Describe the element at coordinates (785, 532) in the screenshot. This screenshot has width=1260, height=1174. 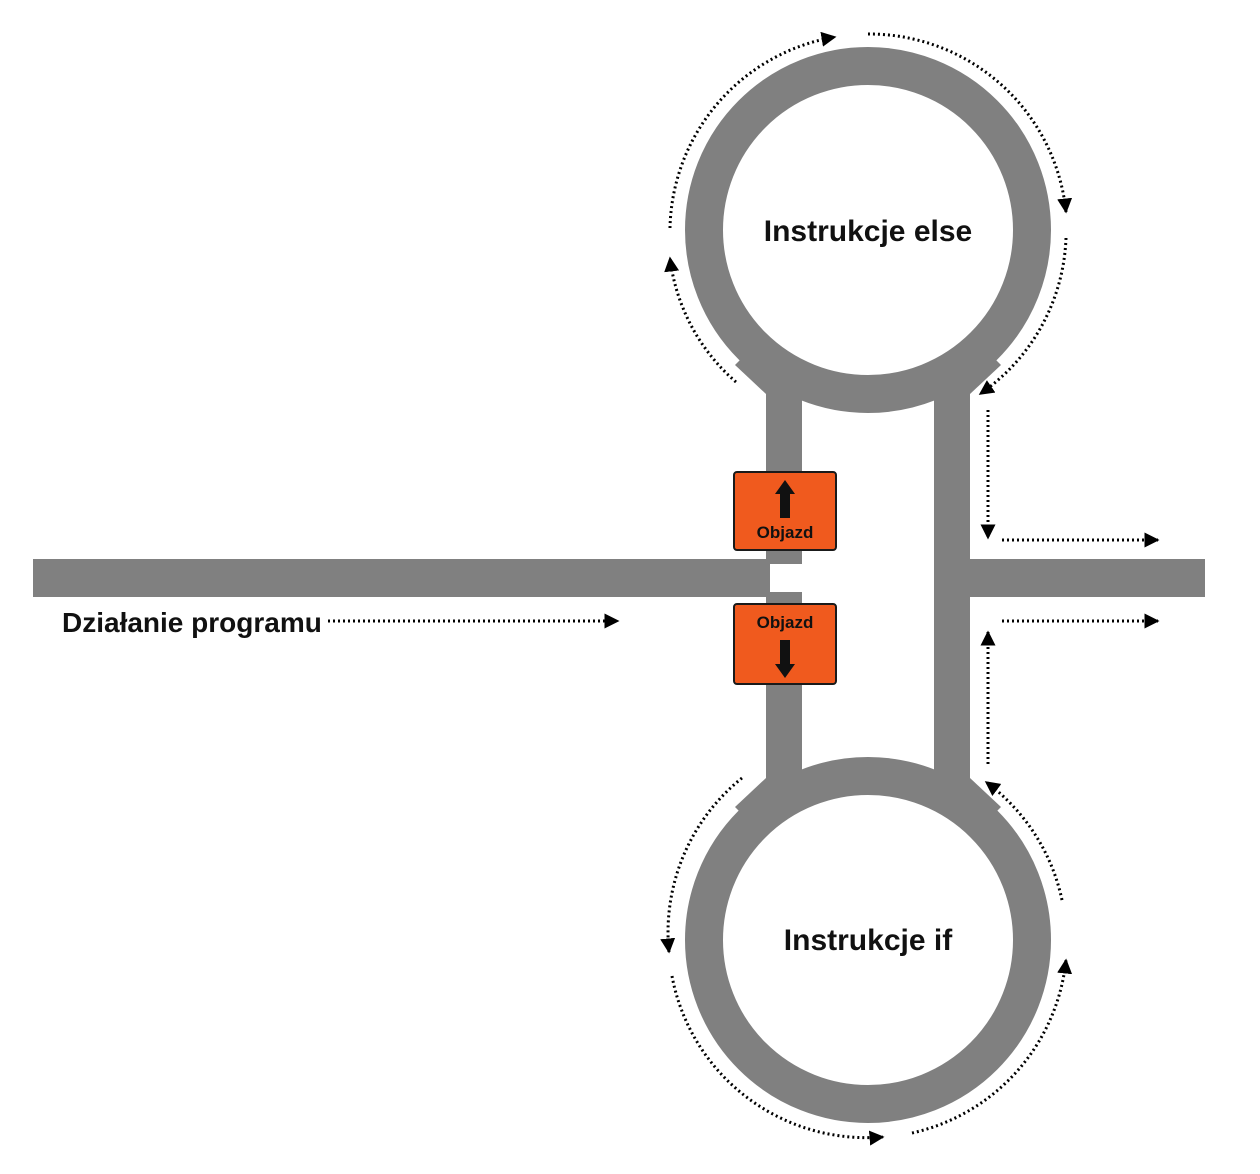
I see `detour-sign-upper-label: Objazd` at that location.